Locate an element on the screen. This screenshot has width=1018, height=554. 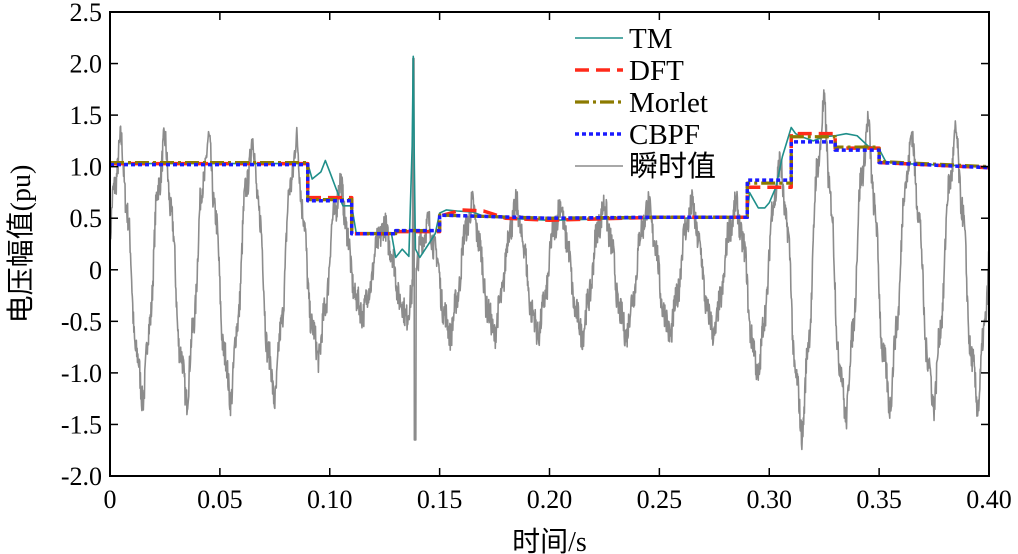
legend-label: CBPF is located at coordinates (664, 135).